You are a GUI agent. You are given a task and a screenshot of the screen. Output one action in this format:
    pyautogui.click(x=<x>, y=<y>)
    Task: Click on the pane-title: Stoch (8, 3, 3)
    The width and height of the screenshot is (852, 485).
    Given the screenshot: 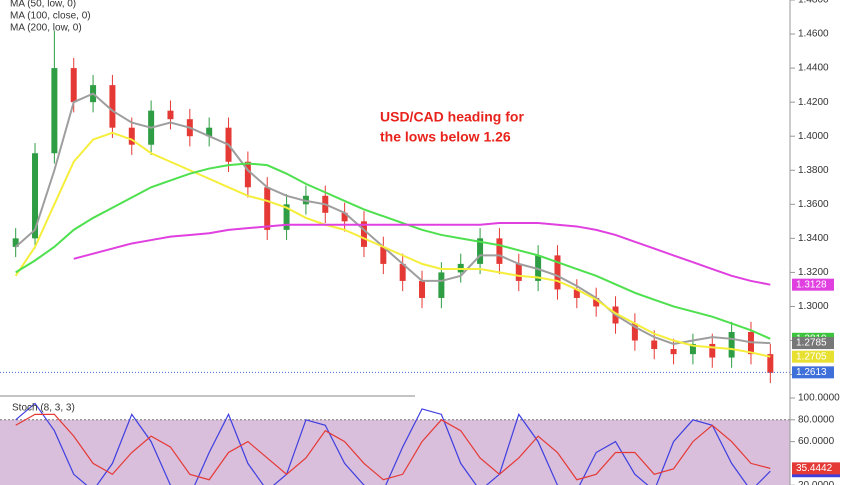 What is the action you would take?
    pyautogui.click(x=43, y=408)
    